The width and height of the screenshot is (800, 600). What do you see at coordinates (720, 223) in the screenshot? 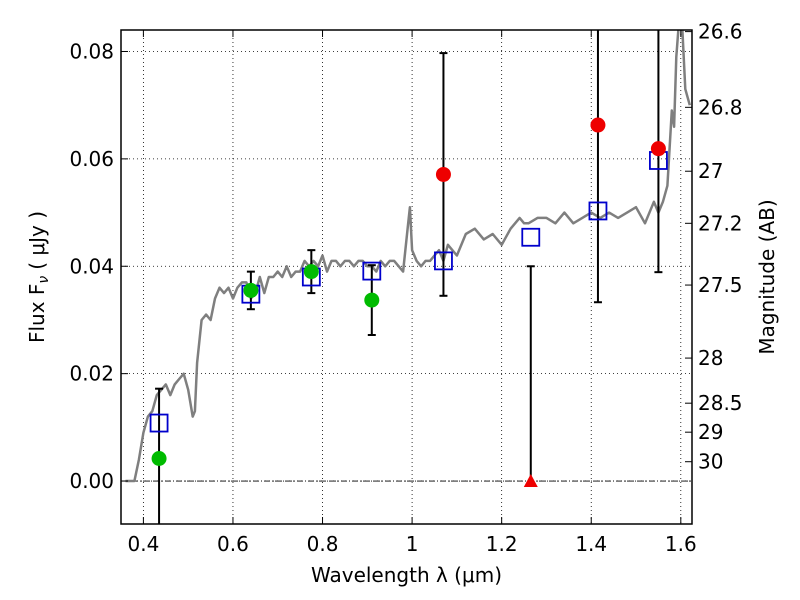
I see `right-tick-label: 27.2` at bounding box center [720, 223].